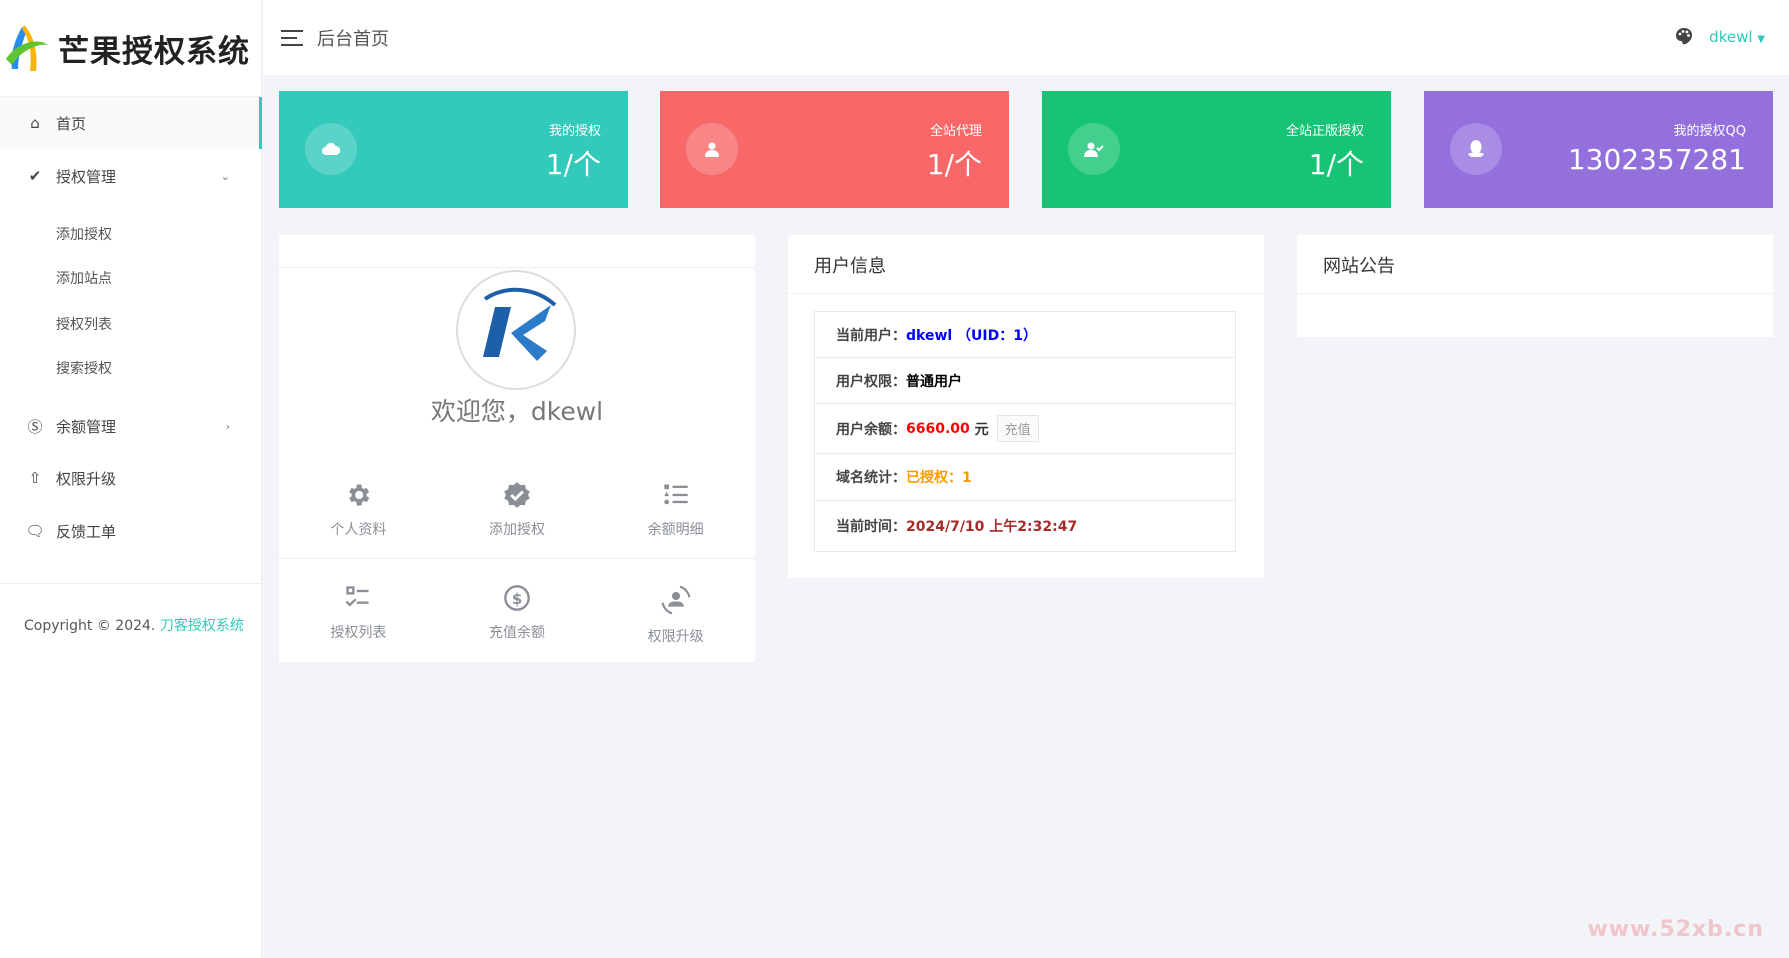 This screenshot has height=958, width=1789. Describe the element at coordinates (1761, 39) in the screenshot. I see `caret-down-icon: ▼` at that location.